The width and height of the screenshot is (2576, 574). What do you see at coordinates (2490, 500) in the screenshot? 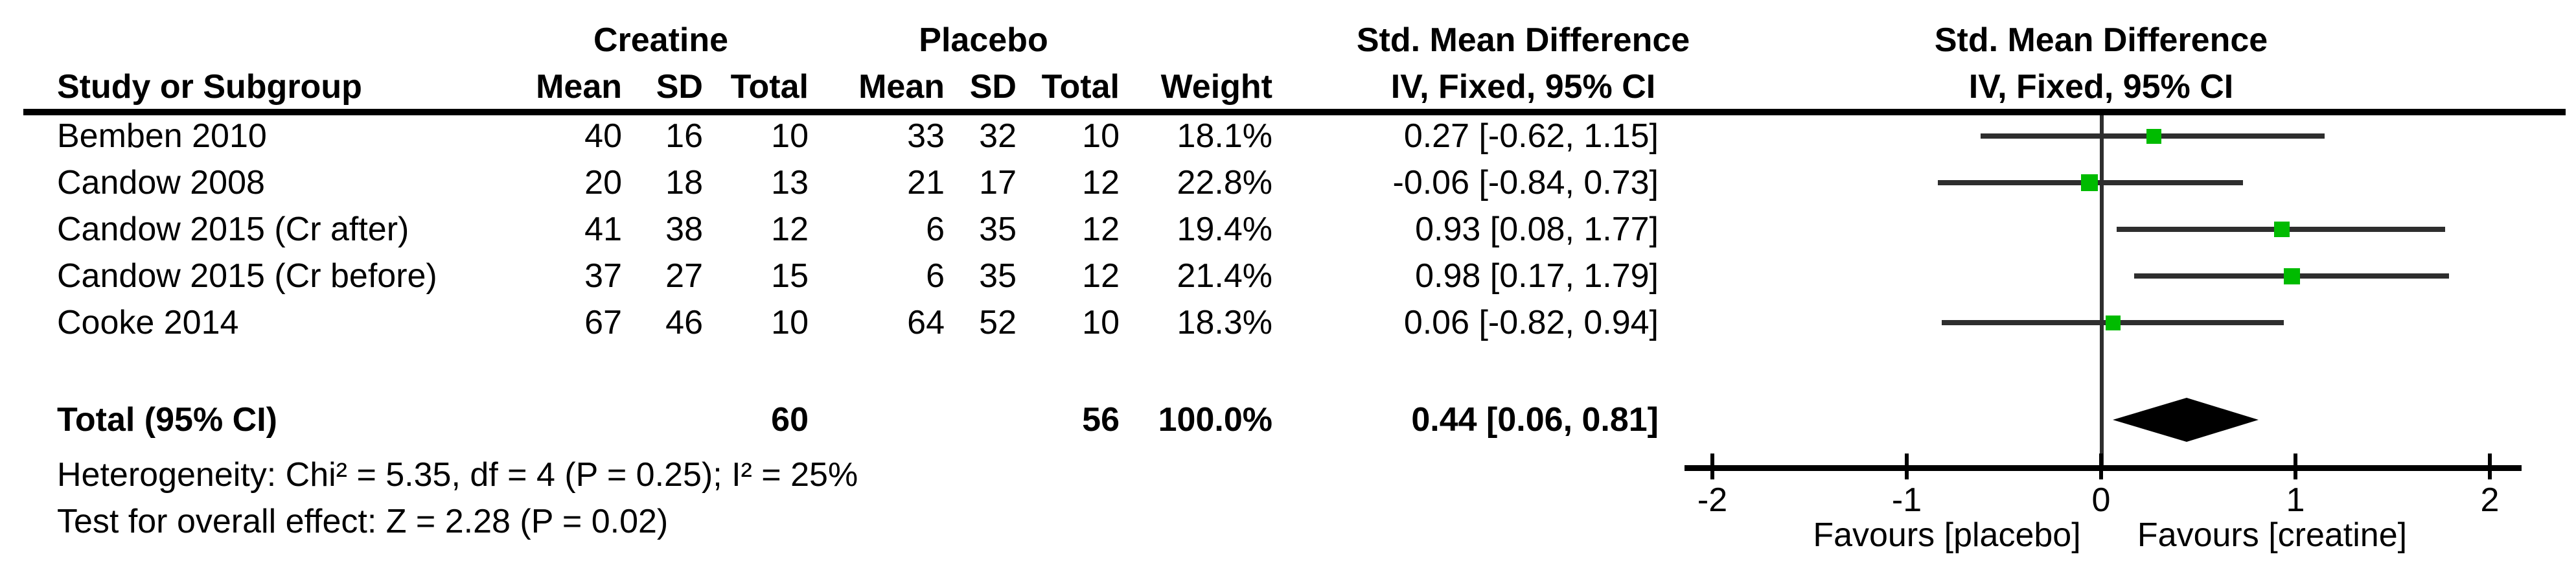
I see `x-axis-tick-label: 2` at bounding box center [2490, 500].